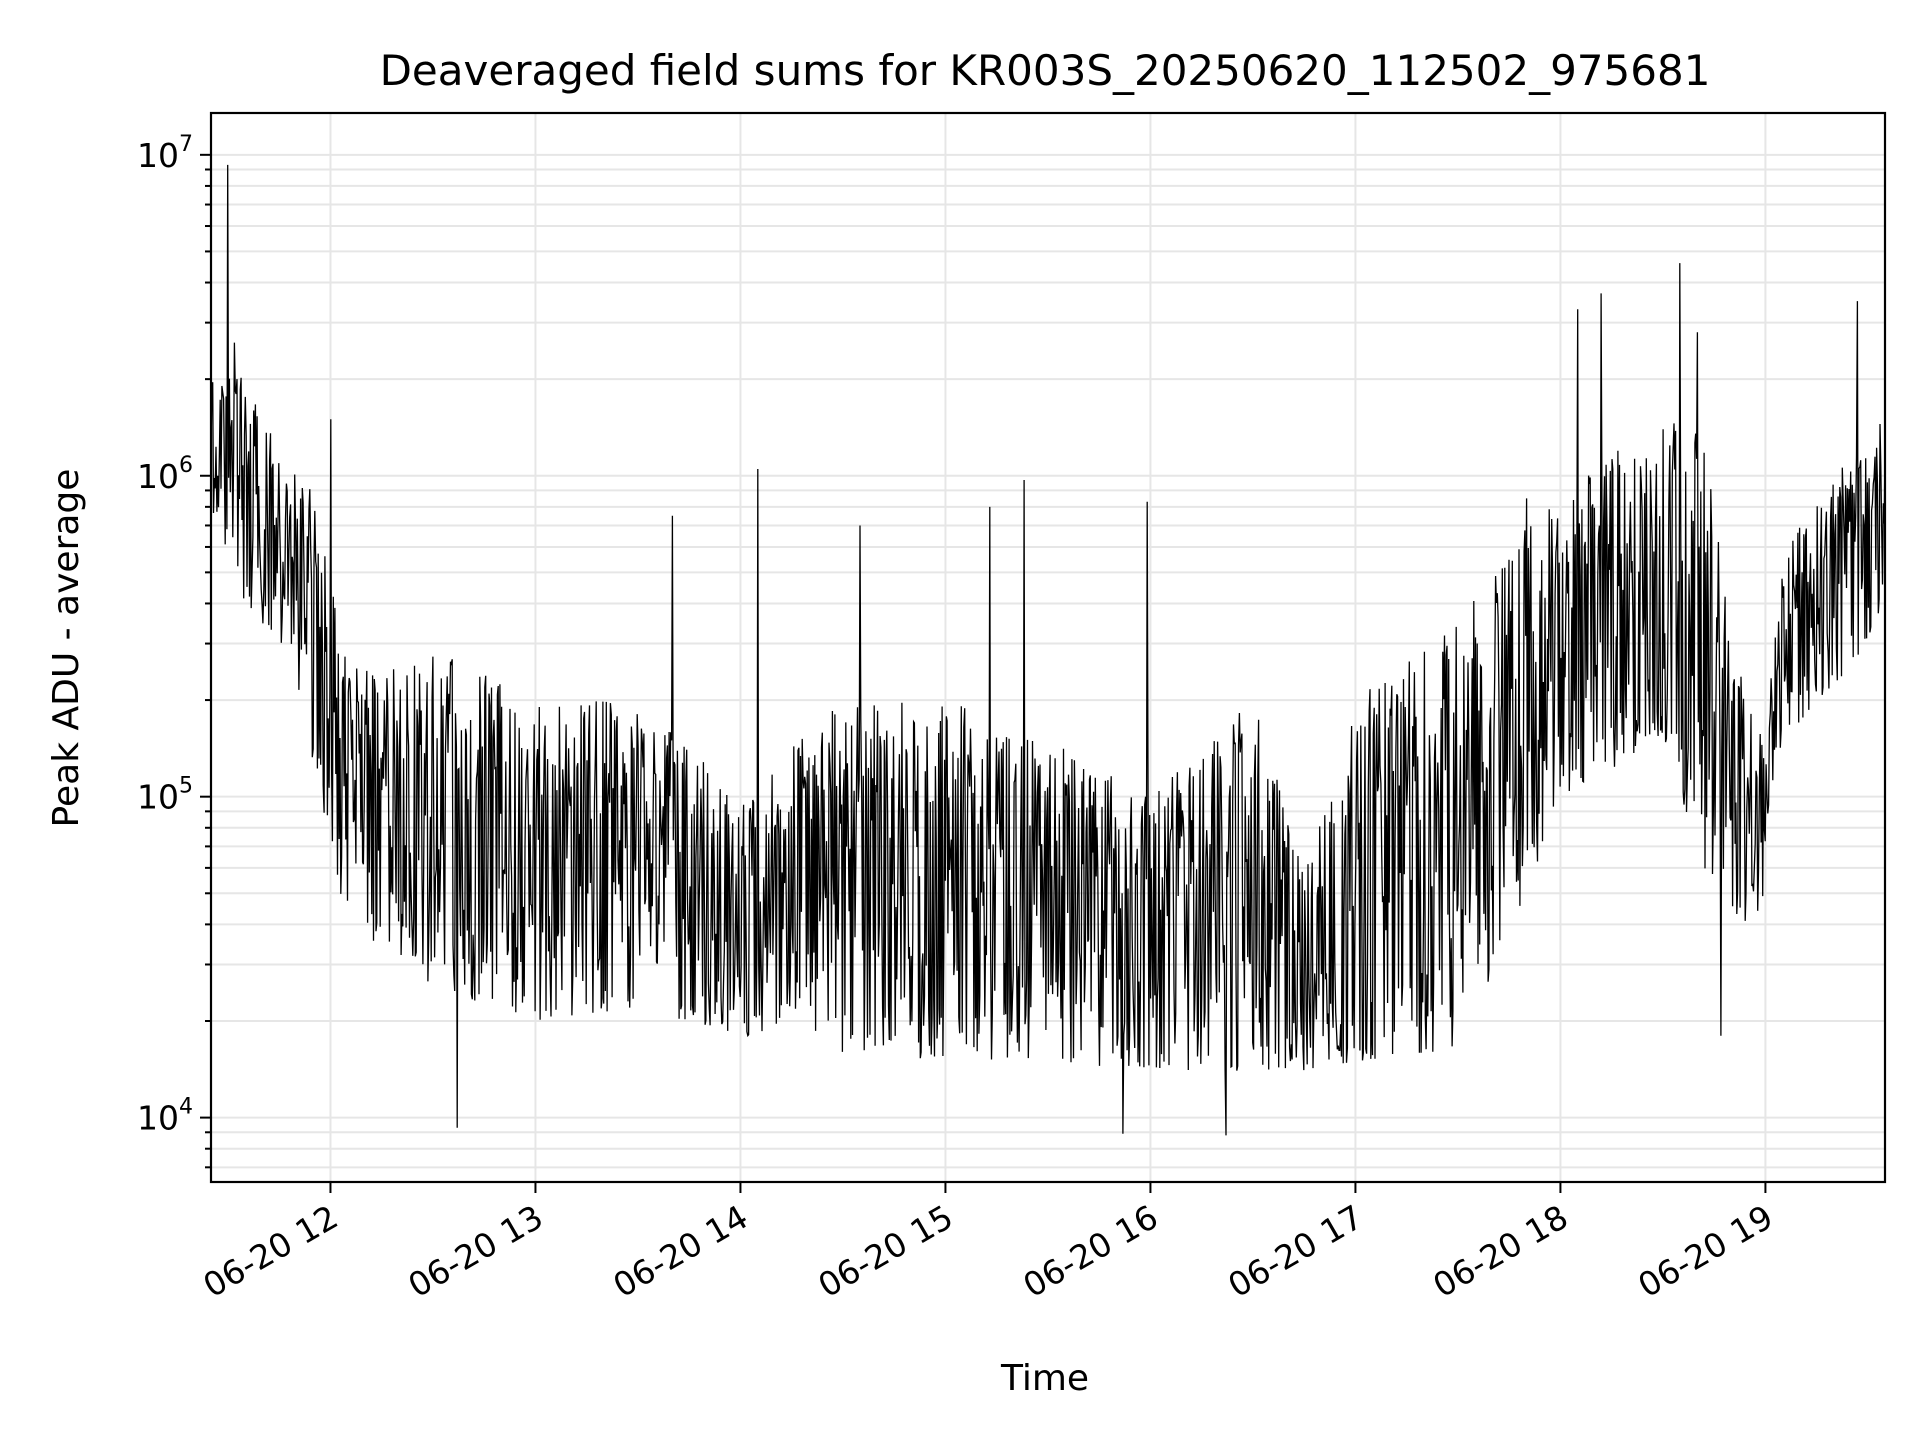  Describe the element at coordinates (165, 474) in the screenshot. I see `y-tick-label: 10⁶` at that location.